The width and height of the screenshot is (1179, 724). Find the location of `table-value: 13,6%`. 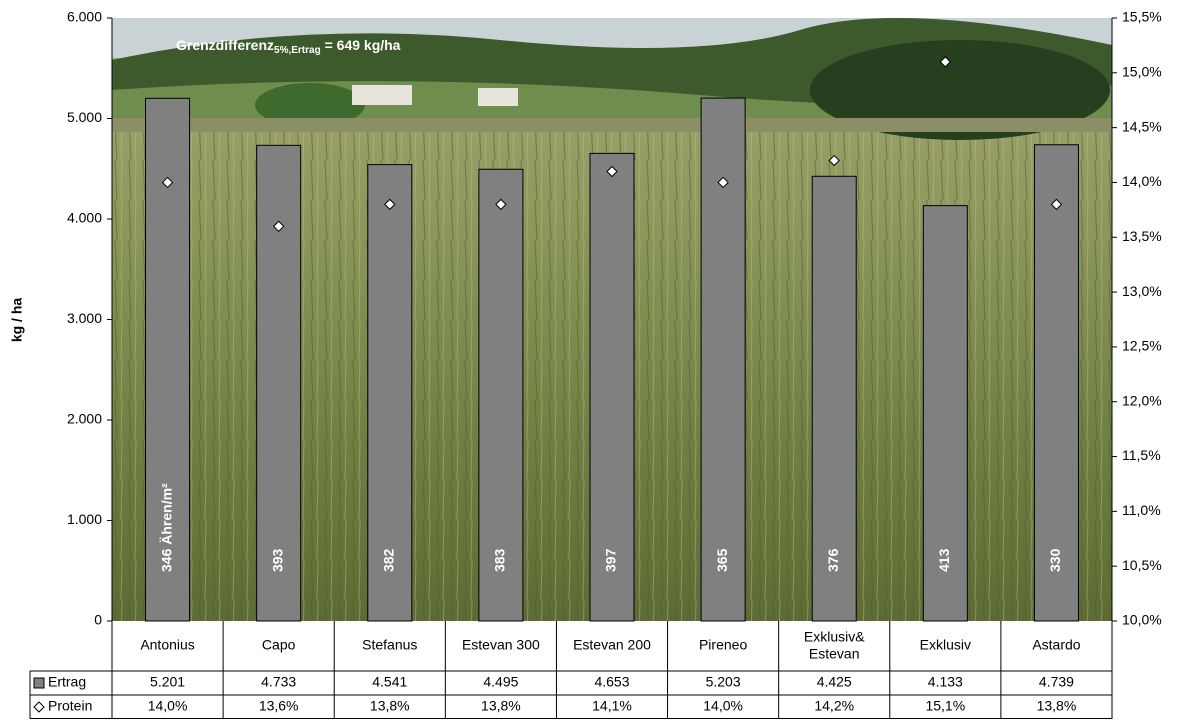

table-value: 13,6% is located at coordinates (279, 706).